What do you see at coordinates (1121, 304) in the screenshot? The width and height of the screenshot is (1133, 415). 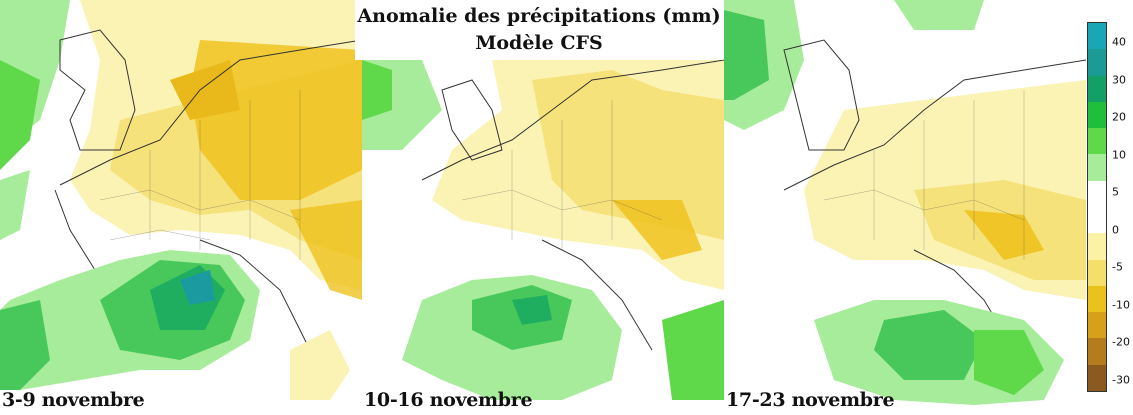 I see `legend-tick-label: -10` at bounding box center [1121, 304].